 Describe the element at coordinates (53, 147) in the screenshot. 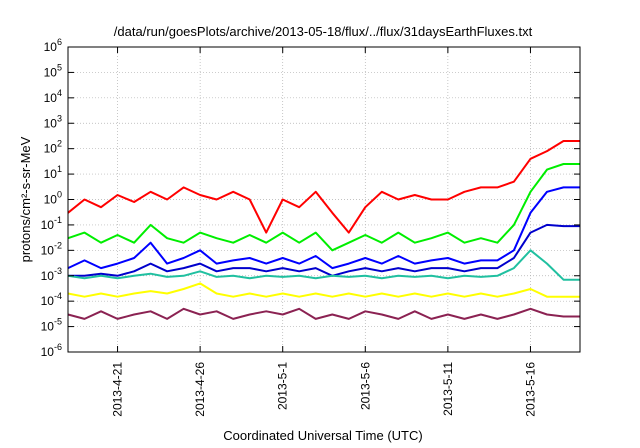

I see `y-tick-label: 10²` at that location.